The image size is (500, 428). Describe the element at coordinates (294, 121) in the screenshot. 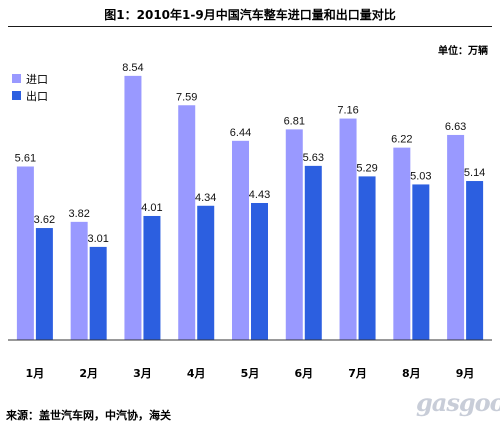

I see `data-label-import-6: 6.81` at that location.